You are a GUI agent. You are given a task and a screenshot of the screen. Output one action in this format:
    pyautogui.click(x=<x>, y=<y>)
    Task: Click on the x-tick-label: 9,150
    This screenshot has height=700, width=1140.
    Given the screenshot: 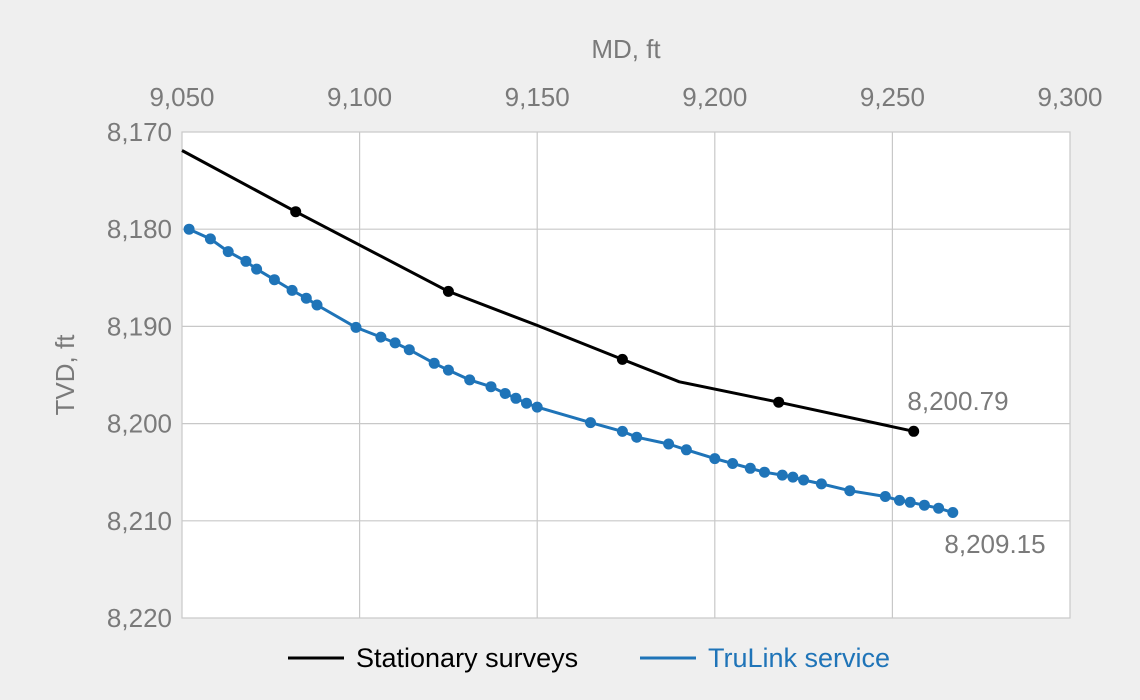 What is the action you would take?
    pyautogui.click(x=537, y=97)
    